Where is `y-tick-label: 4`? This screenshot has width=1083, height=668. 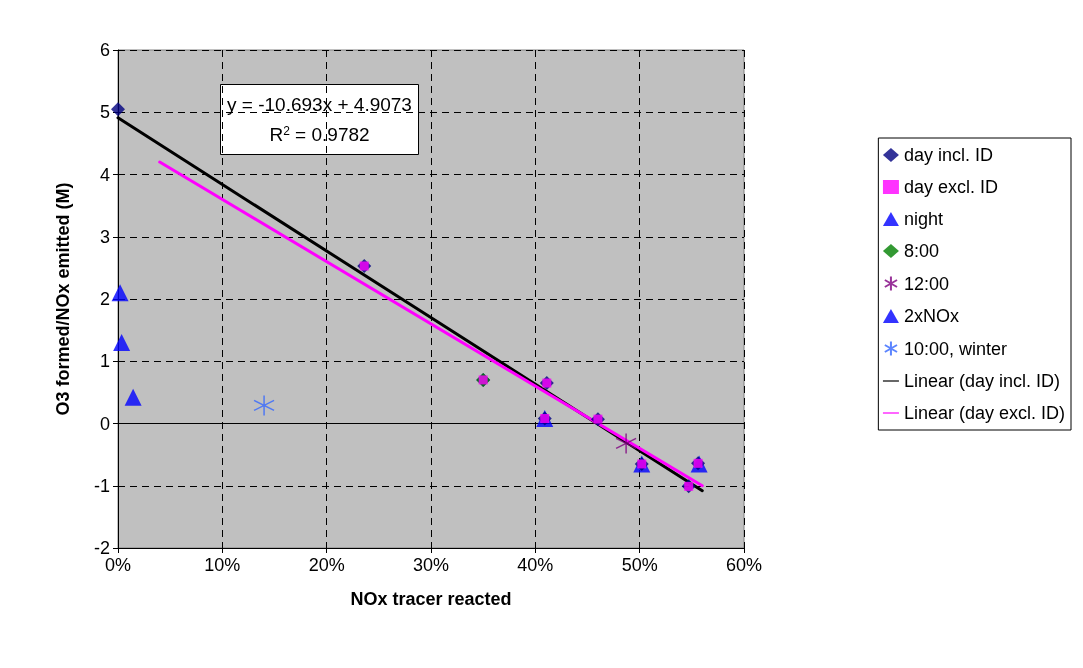 y-tick-label: 4 is located at coordinates (104, 174).